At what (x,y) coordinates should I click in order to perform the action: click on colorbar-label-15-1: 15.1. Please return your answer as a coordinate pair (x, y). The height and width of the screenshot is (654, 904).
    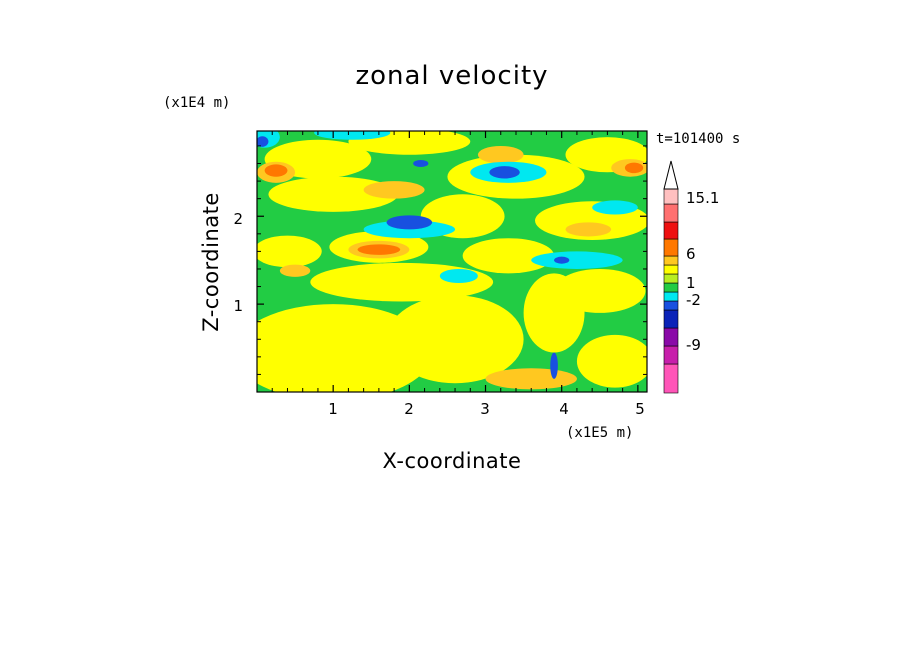
    Looking at the image, I should click on (702, 198).